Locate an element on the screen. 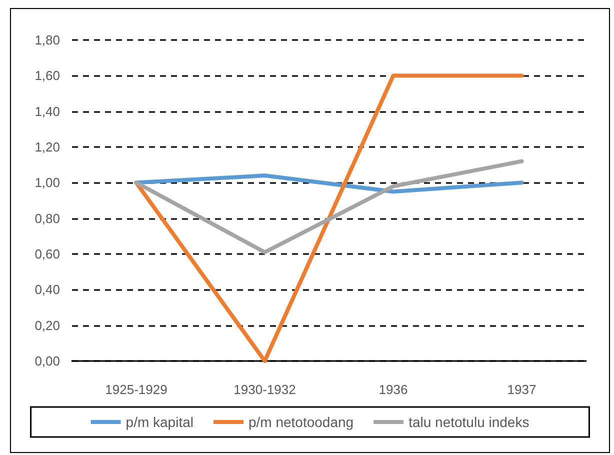 The height and width of the screenshot is (455, 614). y-tick-label: 0,80 is located at coordinates (47, 218).